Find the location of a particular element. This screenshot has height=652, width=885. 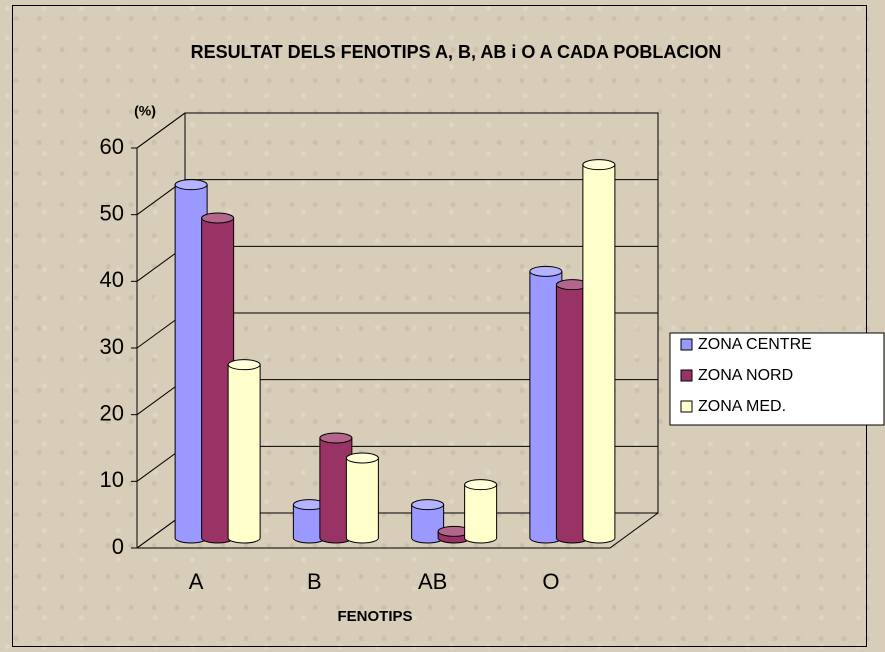

y-tick-label: 40 is located at coordinates (112, 279).